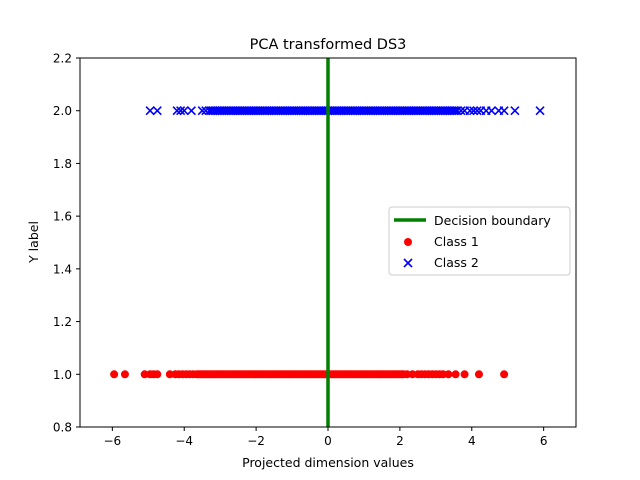  I want to click on x-axis-label: Projected dimension values, so click(328, 462).